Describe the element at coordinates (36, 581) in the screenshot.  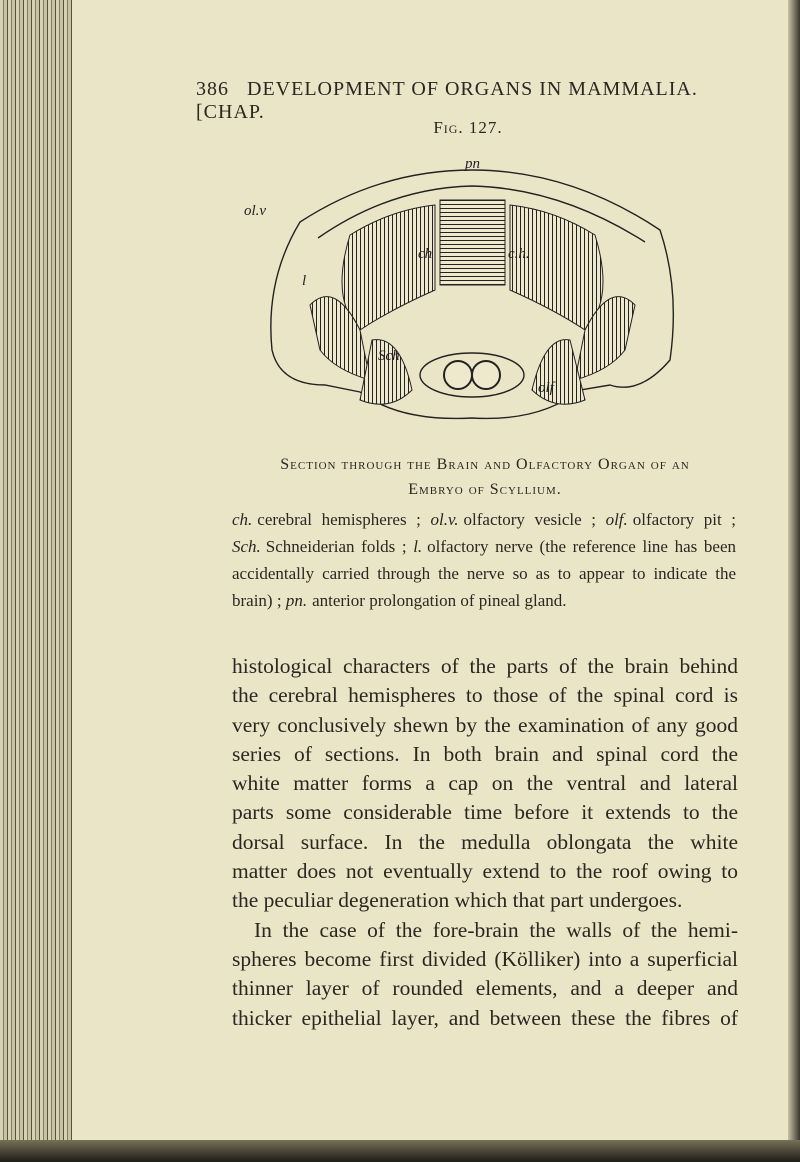
I see `page-stack` at that location.